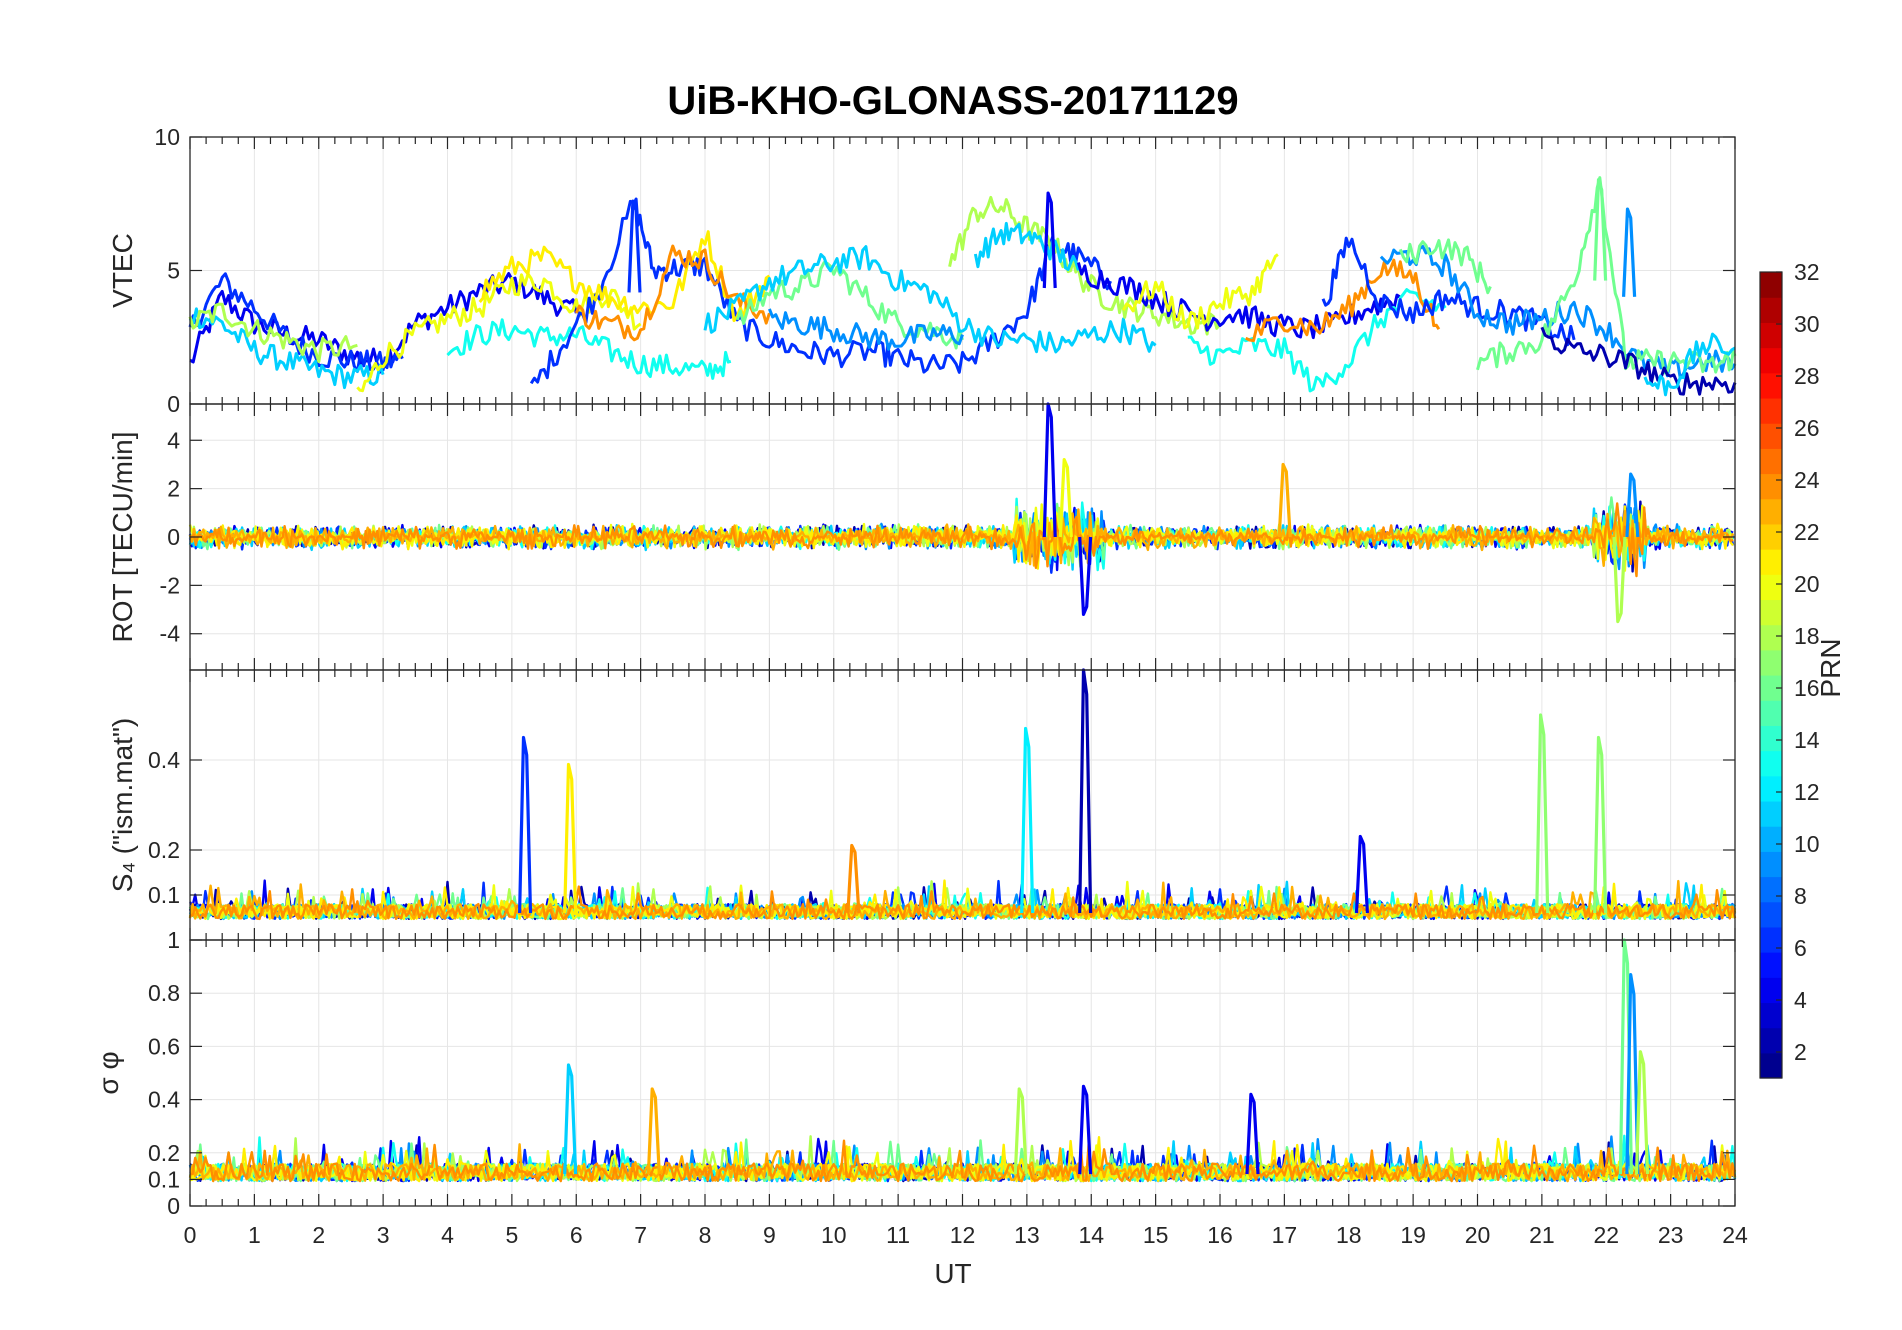 The width and height of the screenshot is (1902, 1330). What do you see at coordinates (1807, 844) in the screenshot?
I see `colorbar-tick-label: 10` at bounding box center [1807, 844].